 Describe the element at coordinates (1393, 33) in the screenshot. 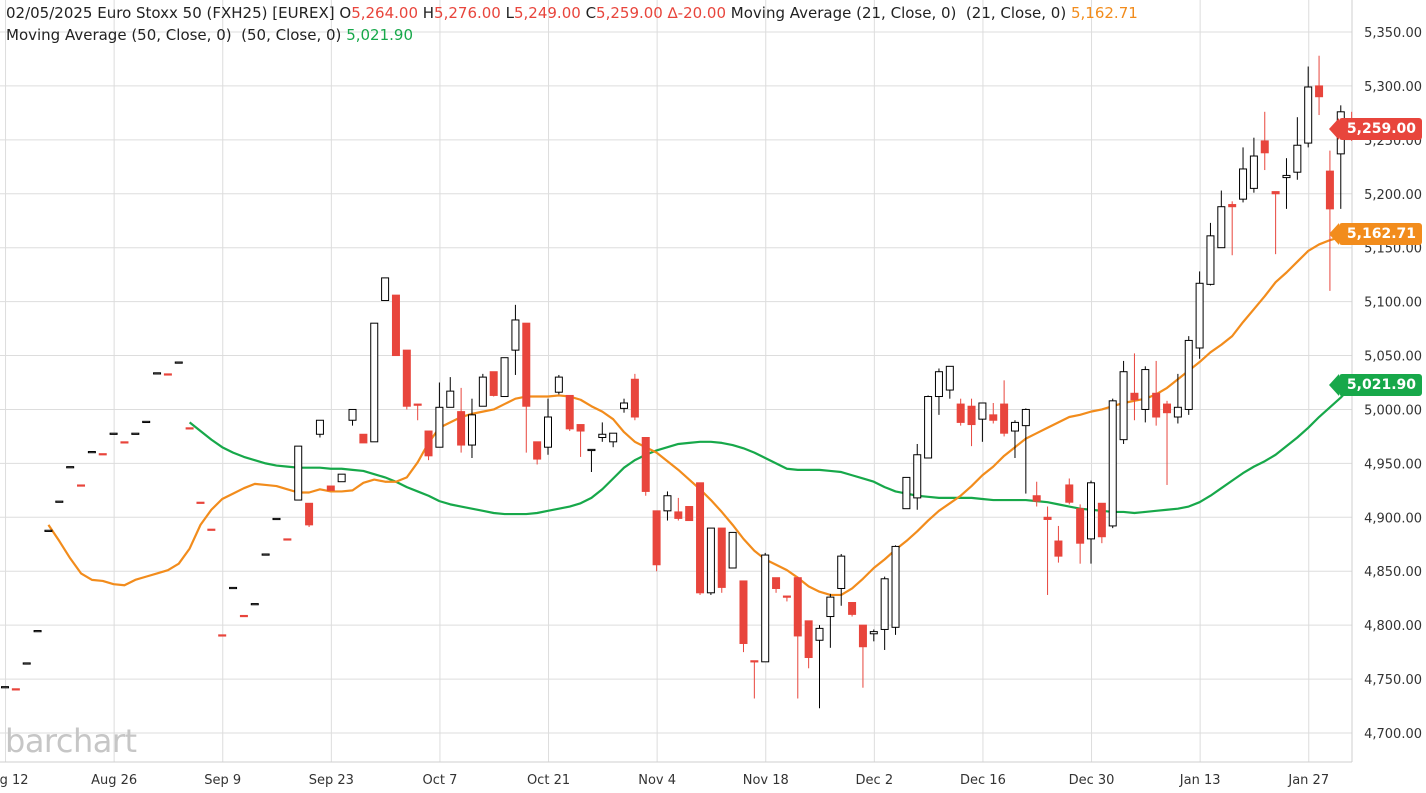

I see `y-tick-label: 5,350.00` at that location.